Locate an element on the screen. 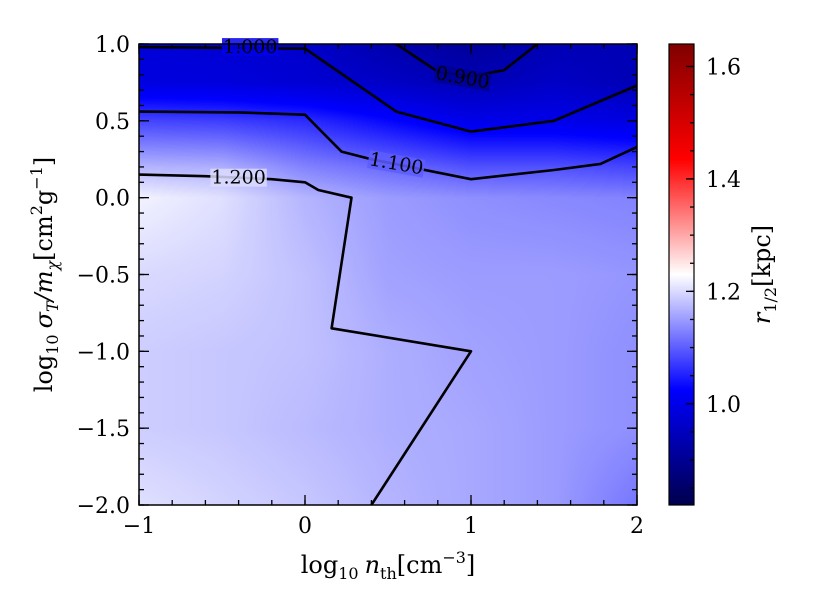  colorbar is located at coordinates (681, 274).